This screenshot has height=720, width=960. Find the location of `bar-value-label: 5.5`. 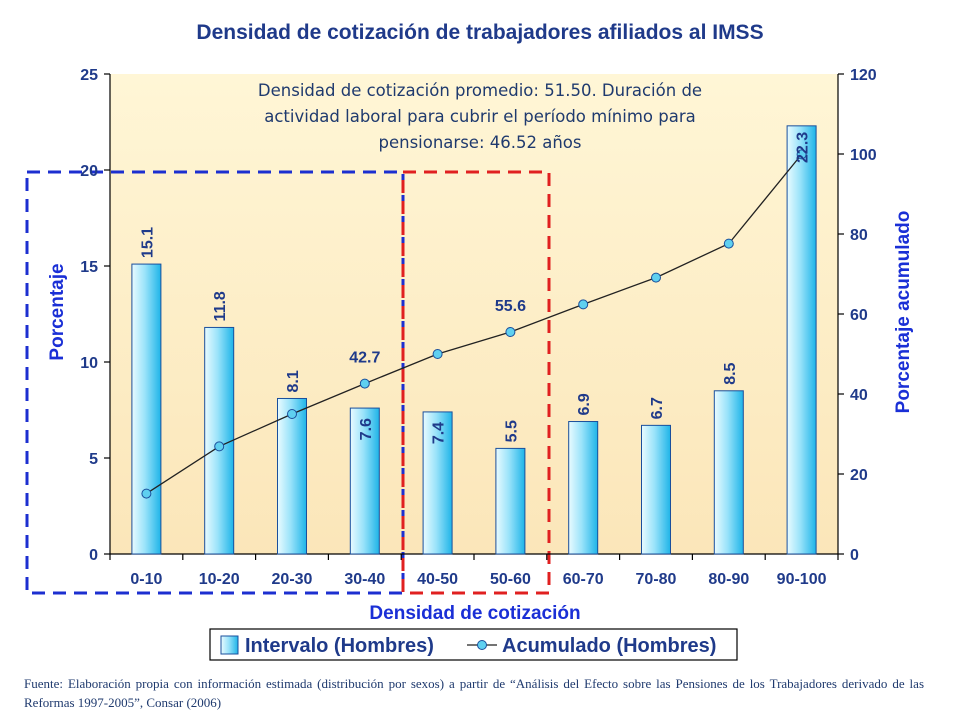

bar-value-label: 5.5 is located at coordinates (511, 431).